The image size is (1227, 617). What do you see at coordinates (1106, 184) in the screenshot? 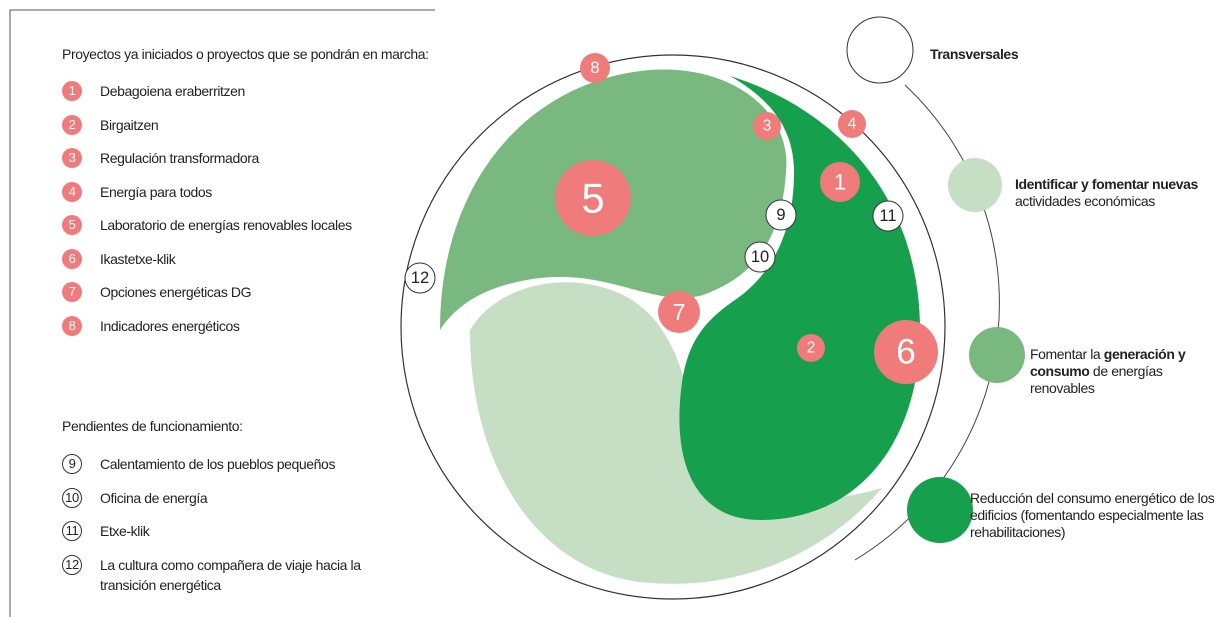
I see `legend-text-part: Identificar y fomentar nuevas` at bounding box center [1106, 184].